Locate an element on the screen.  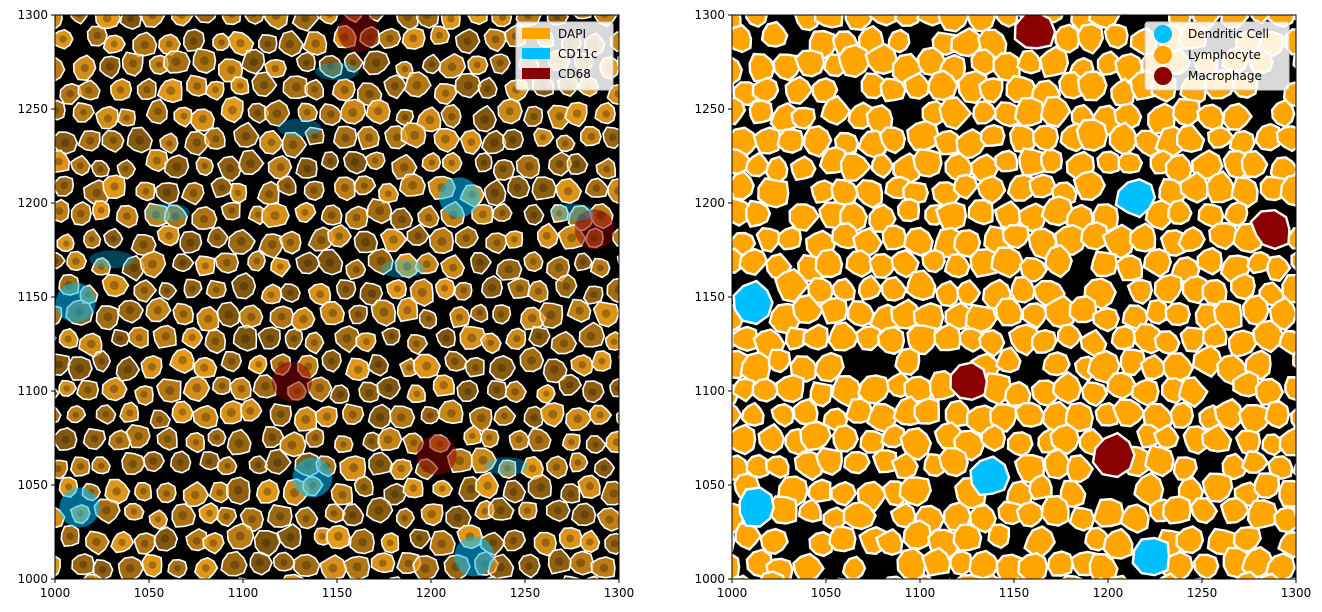
legend-marker-dendritic-cell is located at coordinates (1163, 34).